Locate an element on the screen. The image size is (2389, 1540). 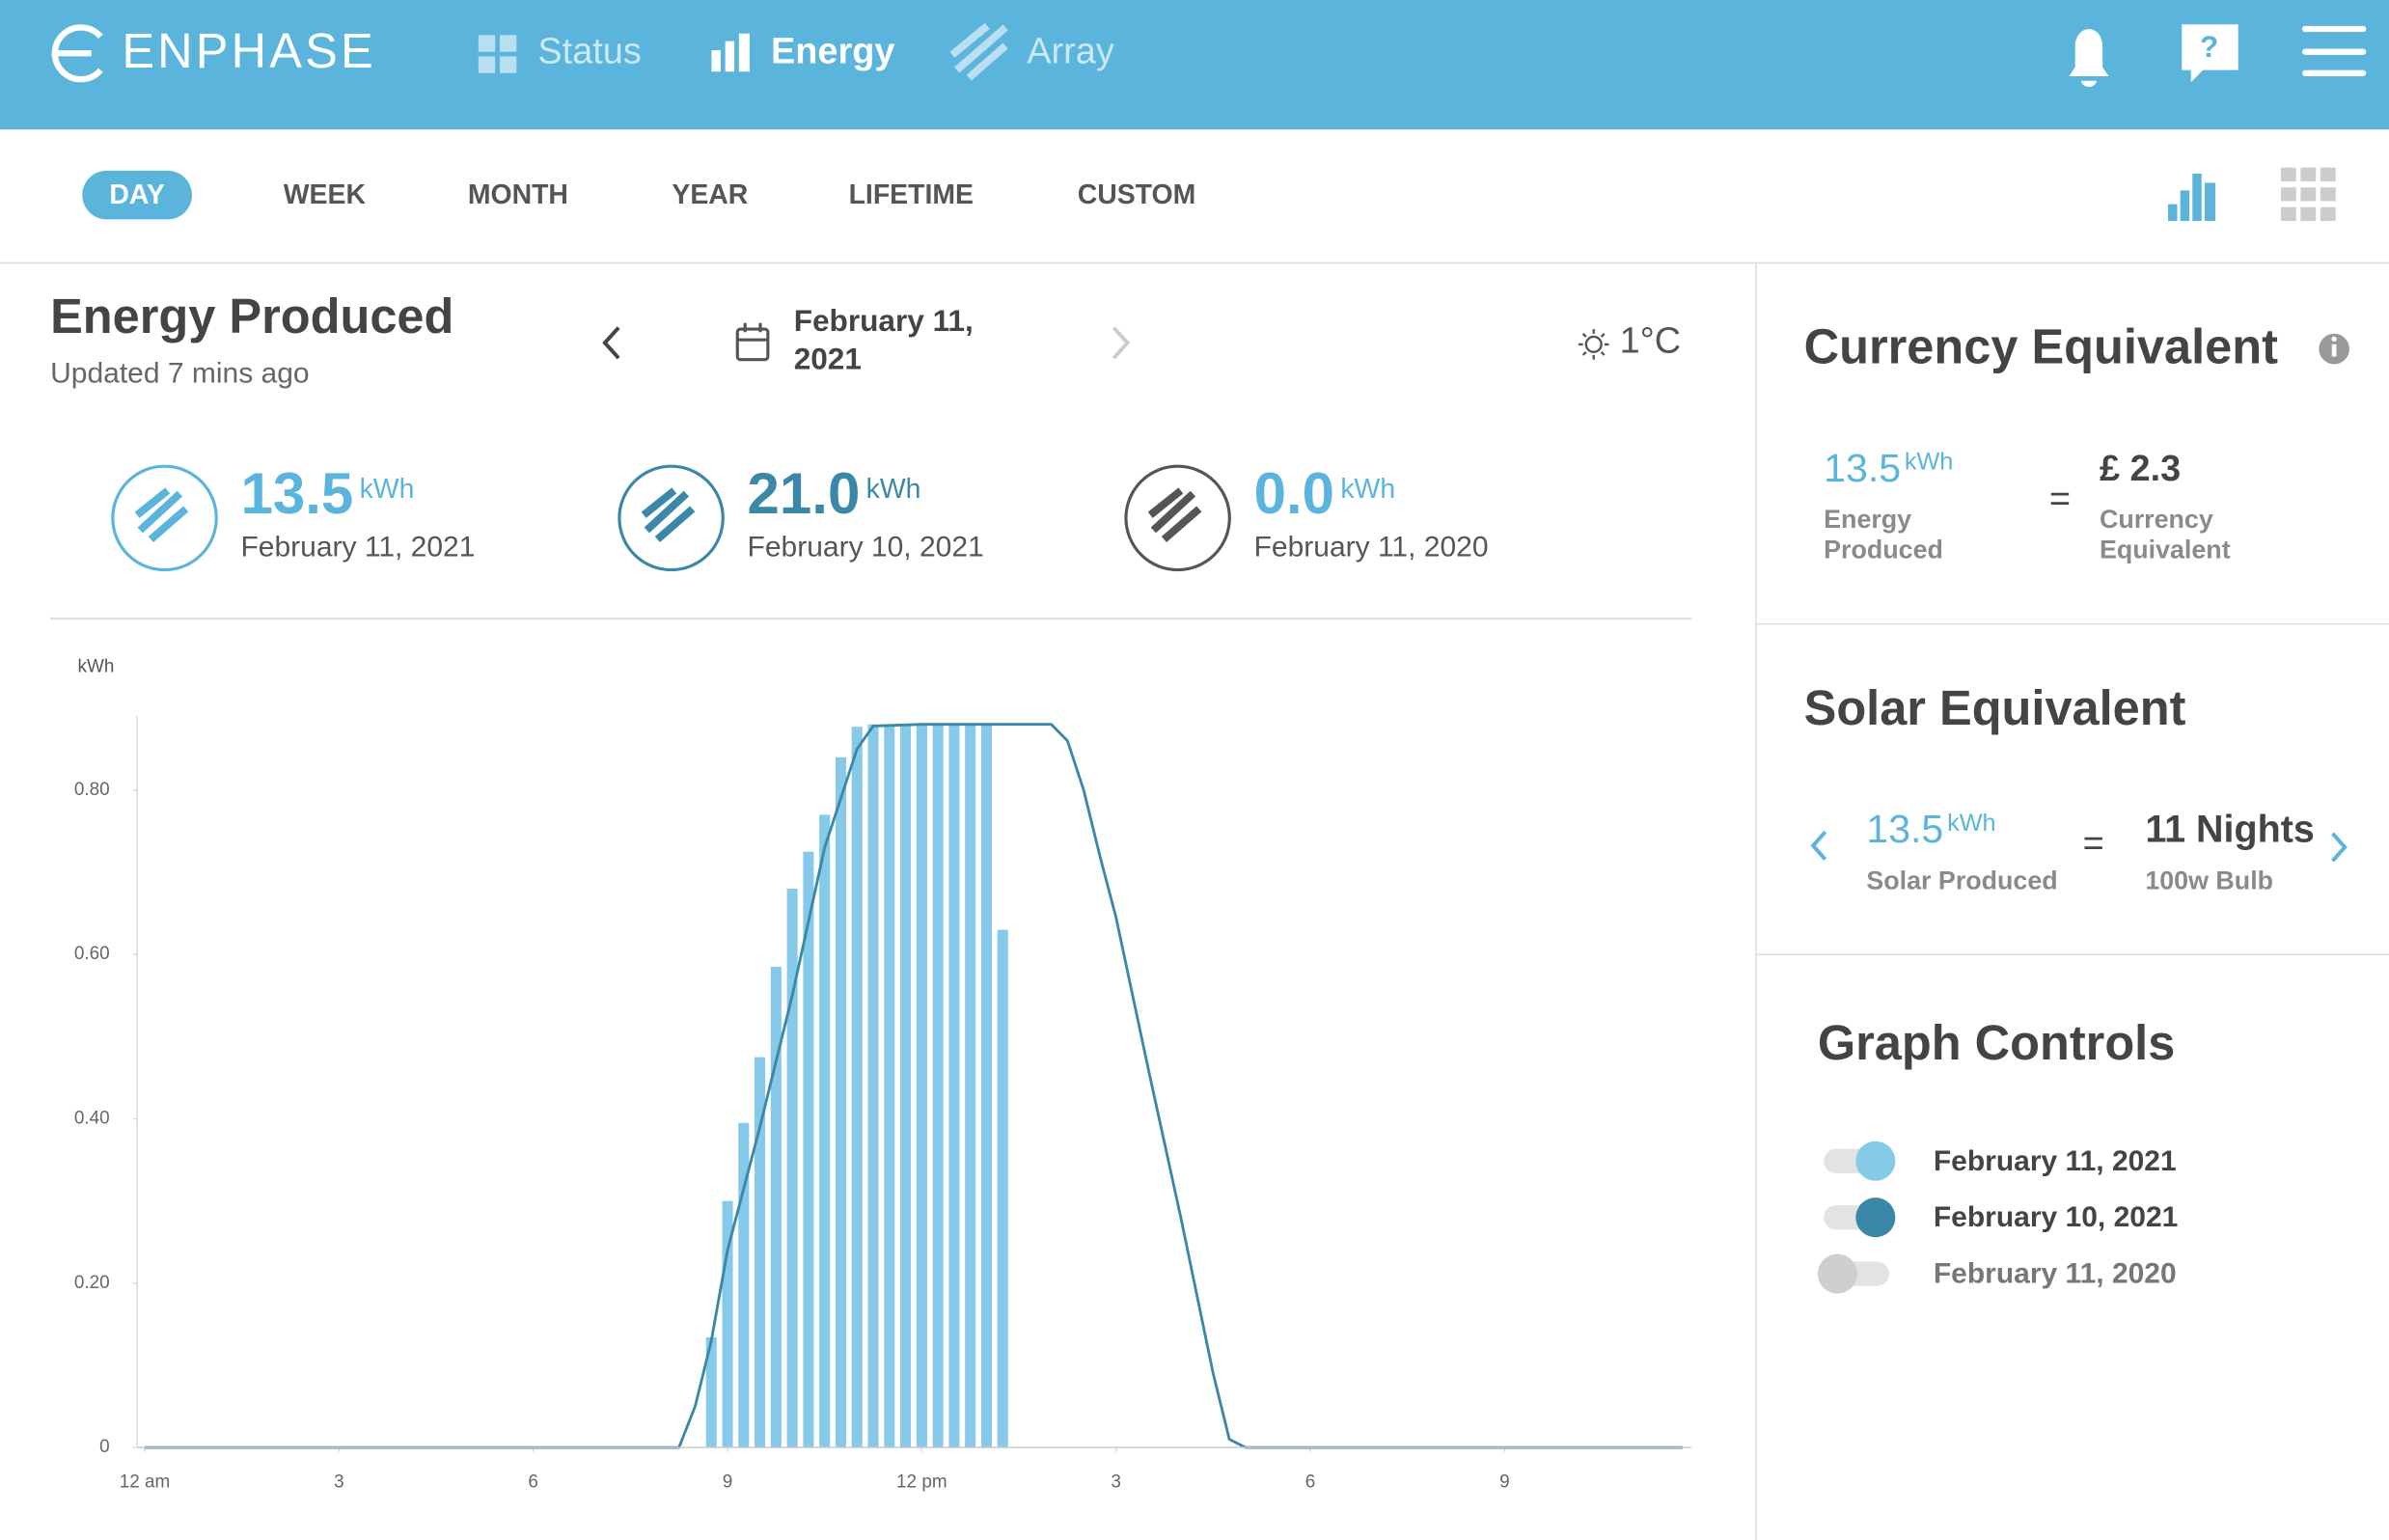
calendar-icon is located at coordinates (752, 342).